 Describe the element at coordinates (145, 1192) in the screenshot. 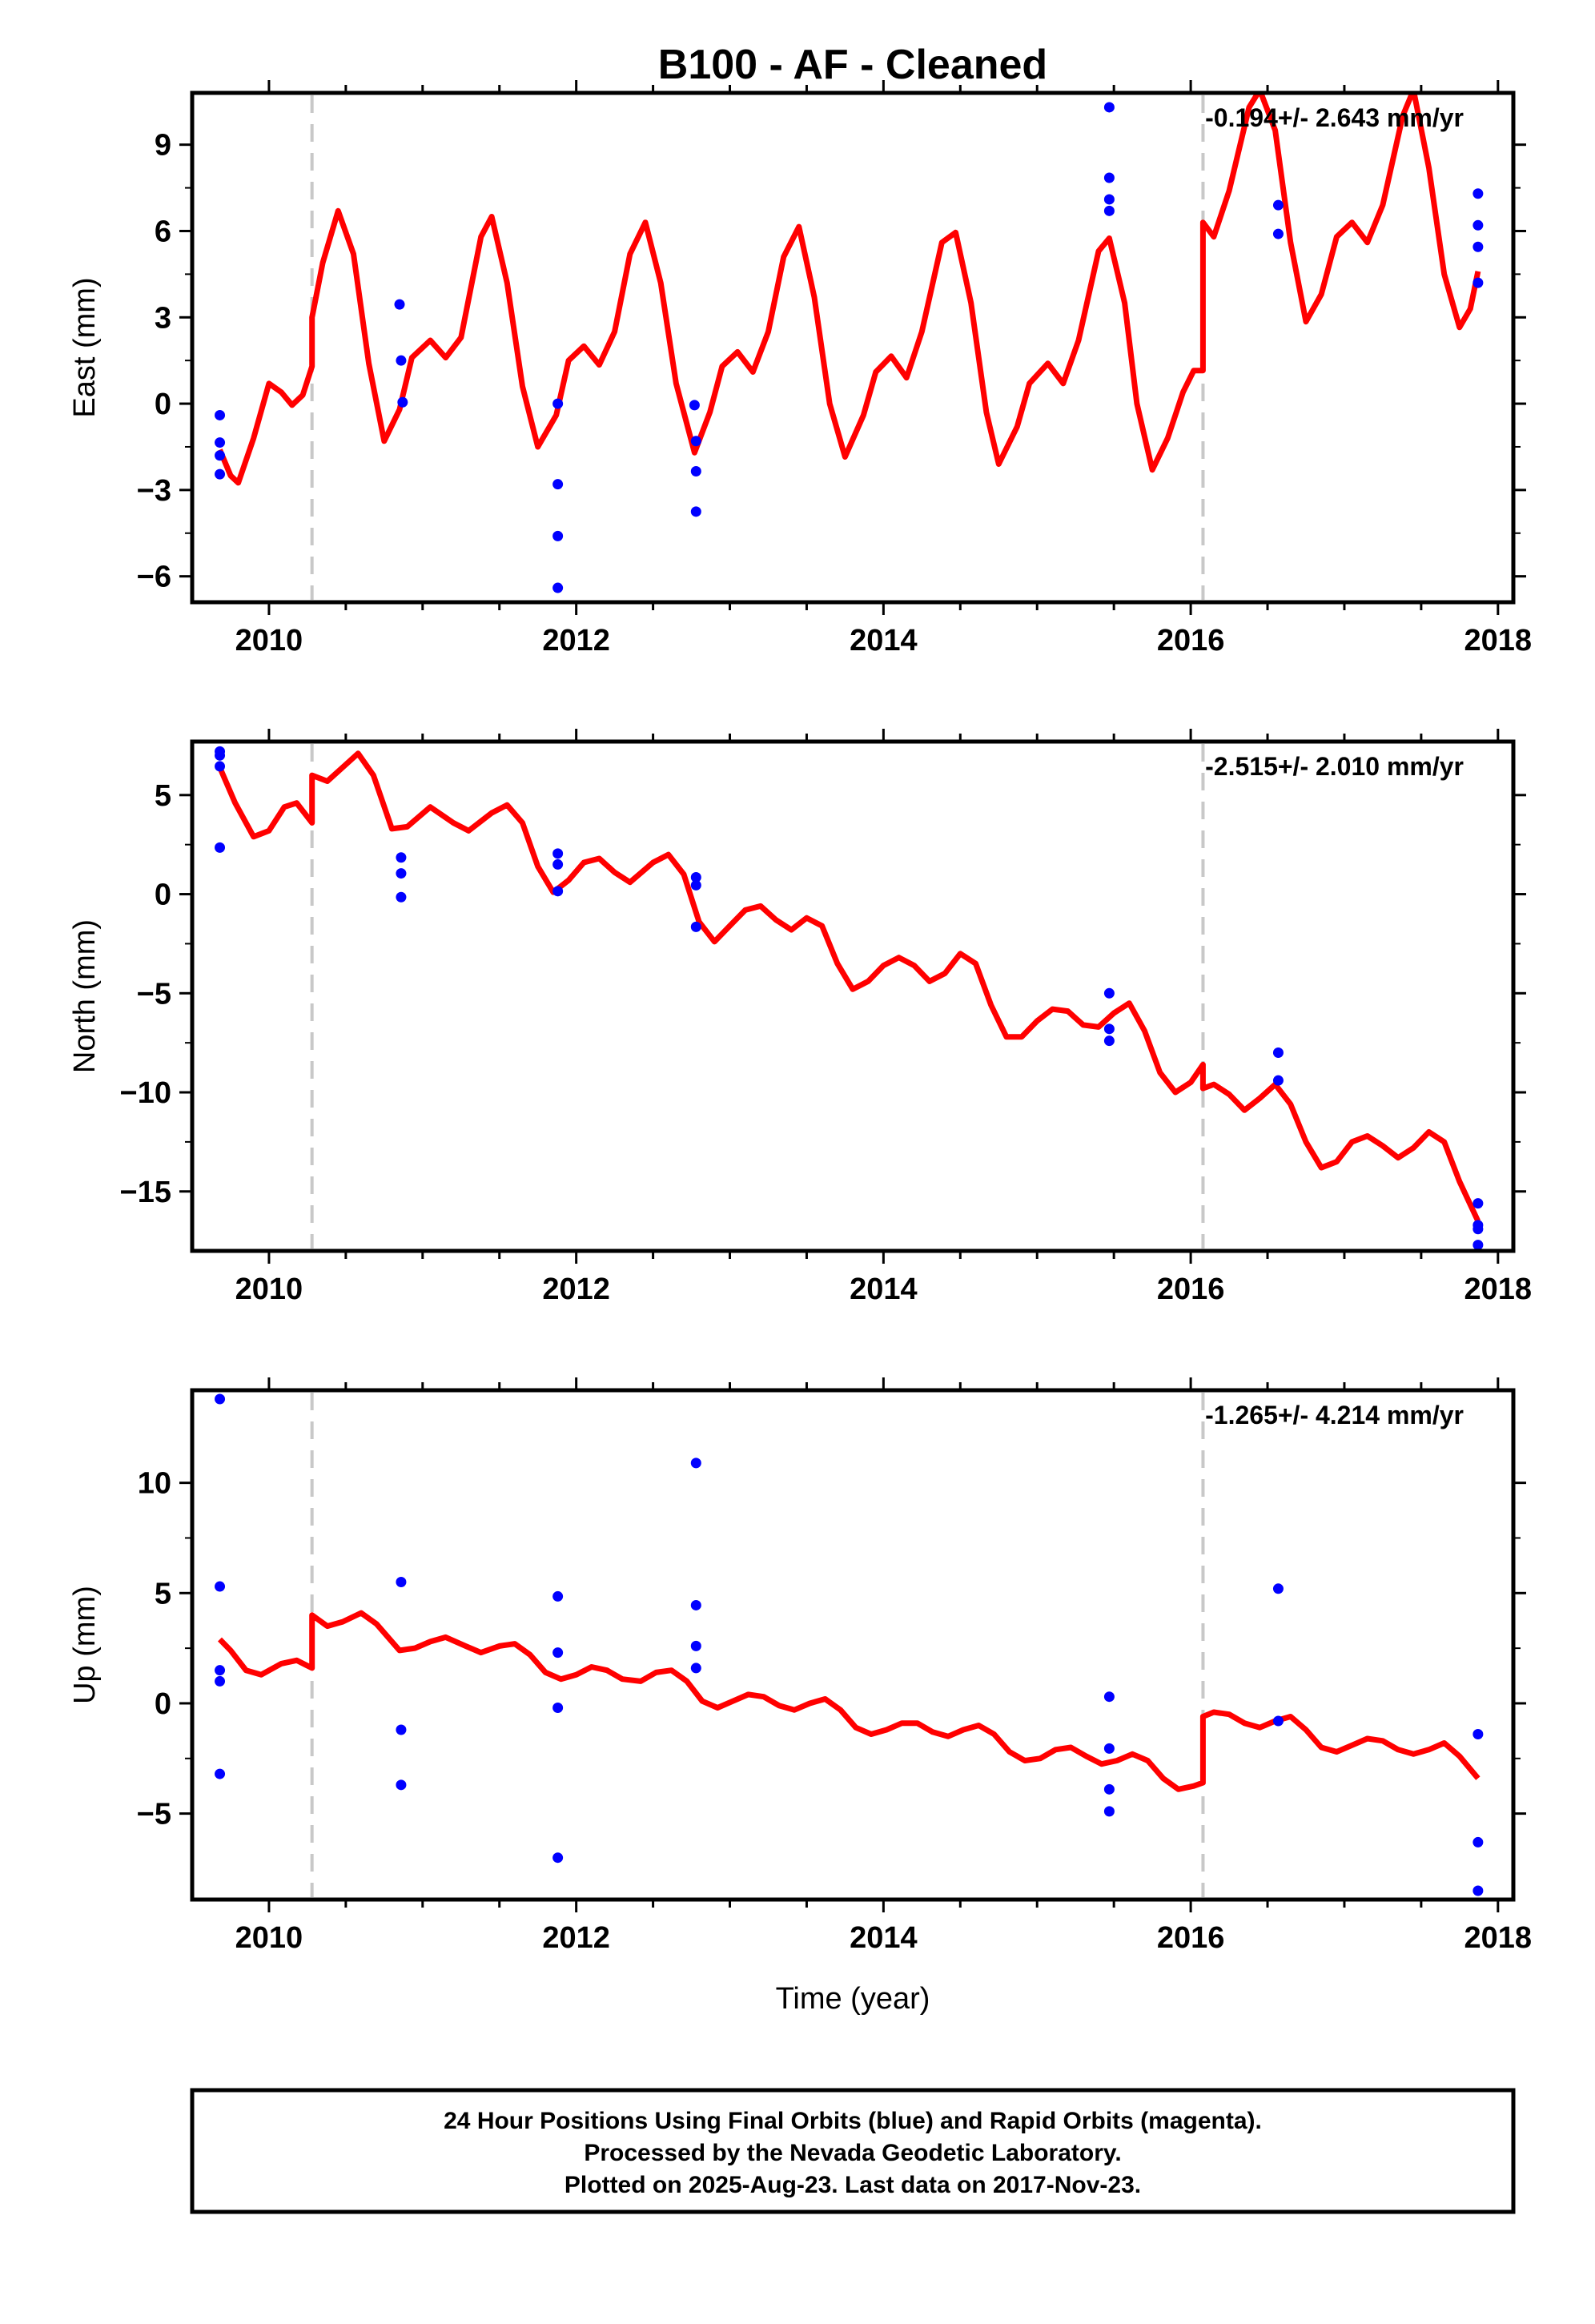

I see `north-ytick-label: −15` at that location.